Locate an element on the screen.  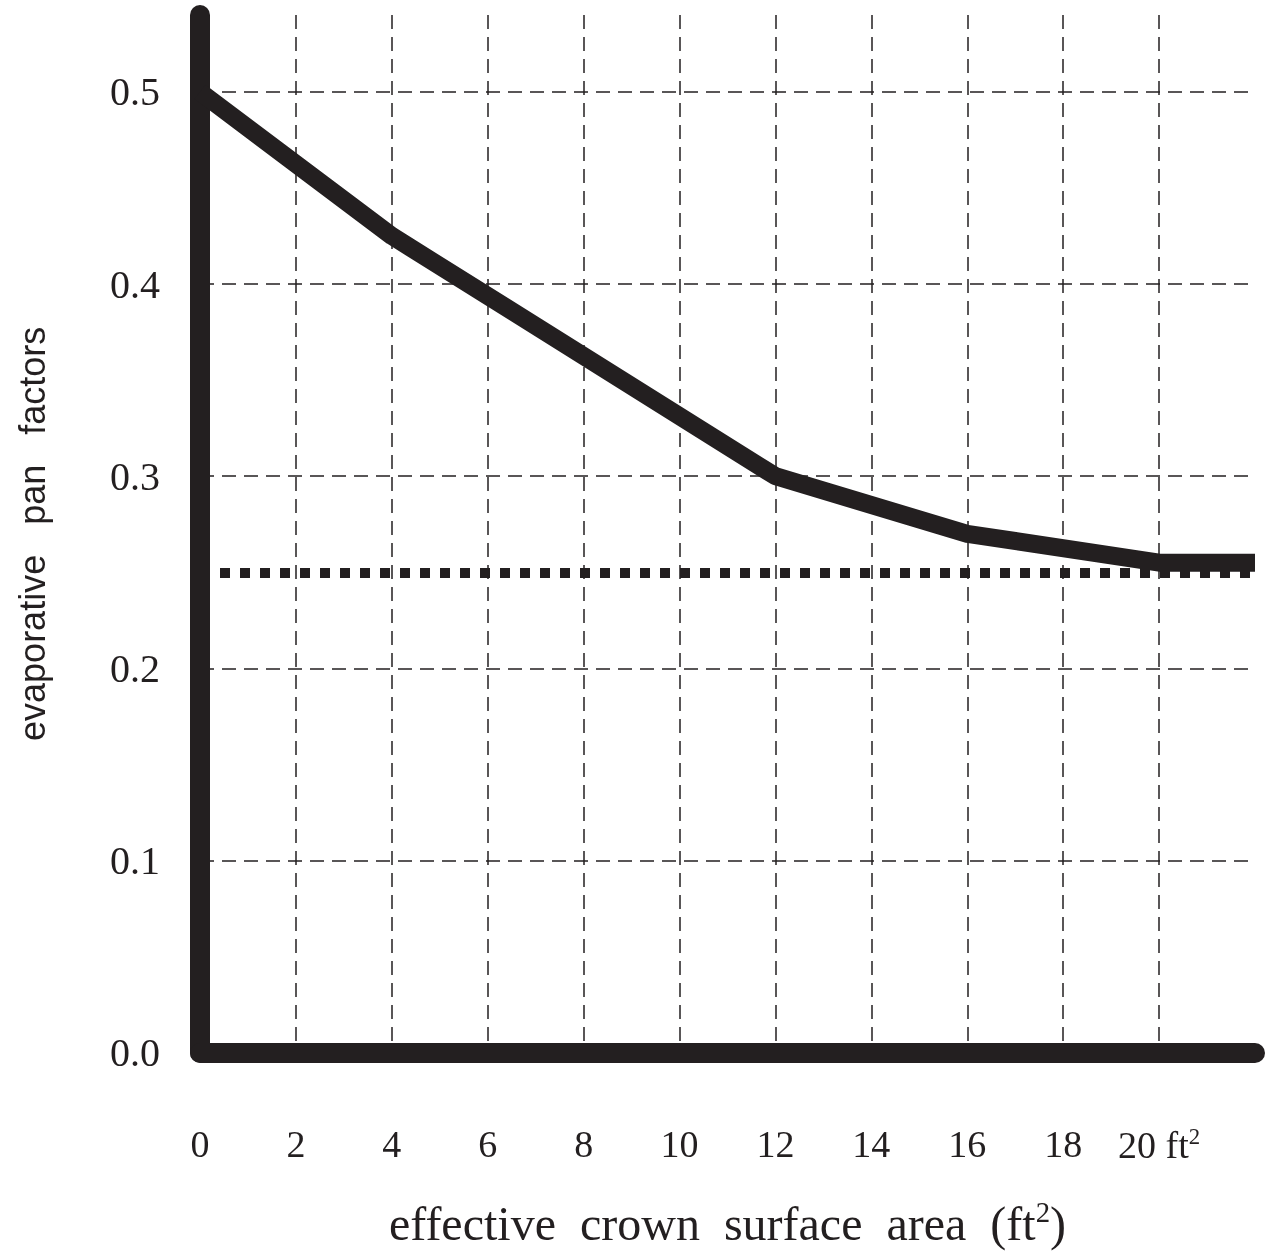
x-tick-label: 14 is located at coordinates (871, 1143).